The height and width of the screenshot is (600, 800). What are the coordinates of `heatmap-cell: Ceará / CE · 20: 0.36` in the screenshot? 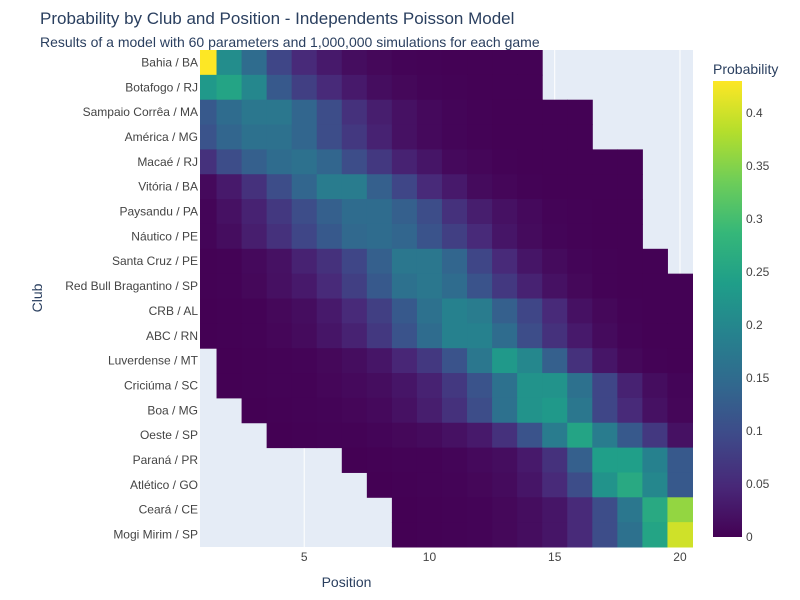 It's located at (680, 510).